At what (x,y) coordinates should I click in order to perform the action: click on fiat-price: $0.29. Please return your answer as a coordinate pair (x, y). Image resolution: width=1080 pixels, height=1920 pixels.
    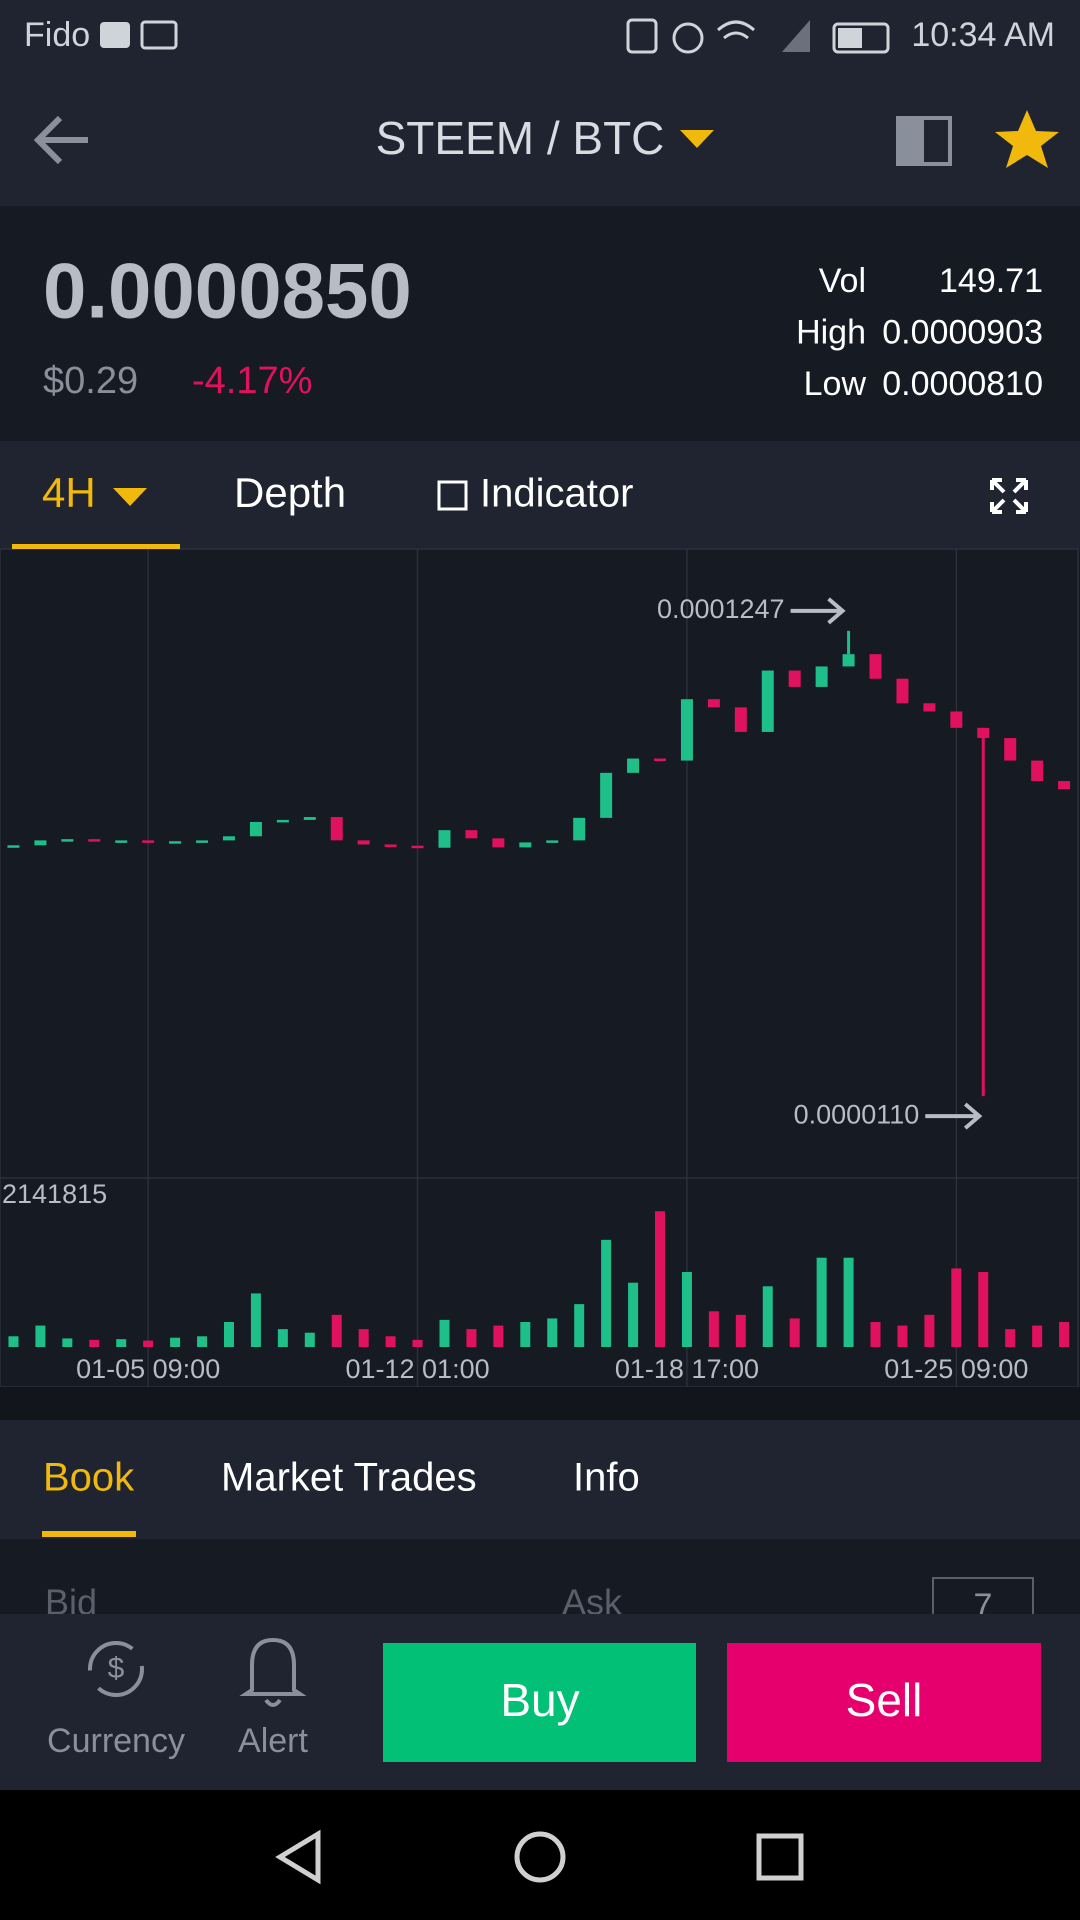
    Looking at the image, I should click on (90, 381).